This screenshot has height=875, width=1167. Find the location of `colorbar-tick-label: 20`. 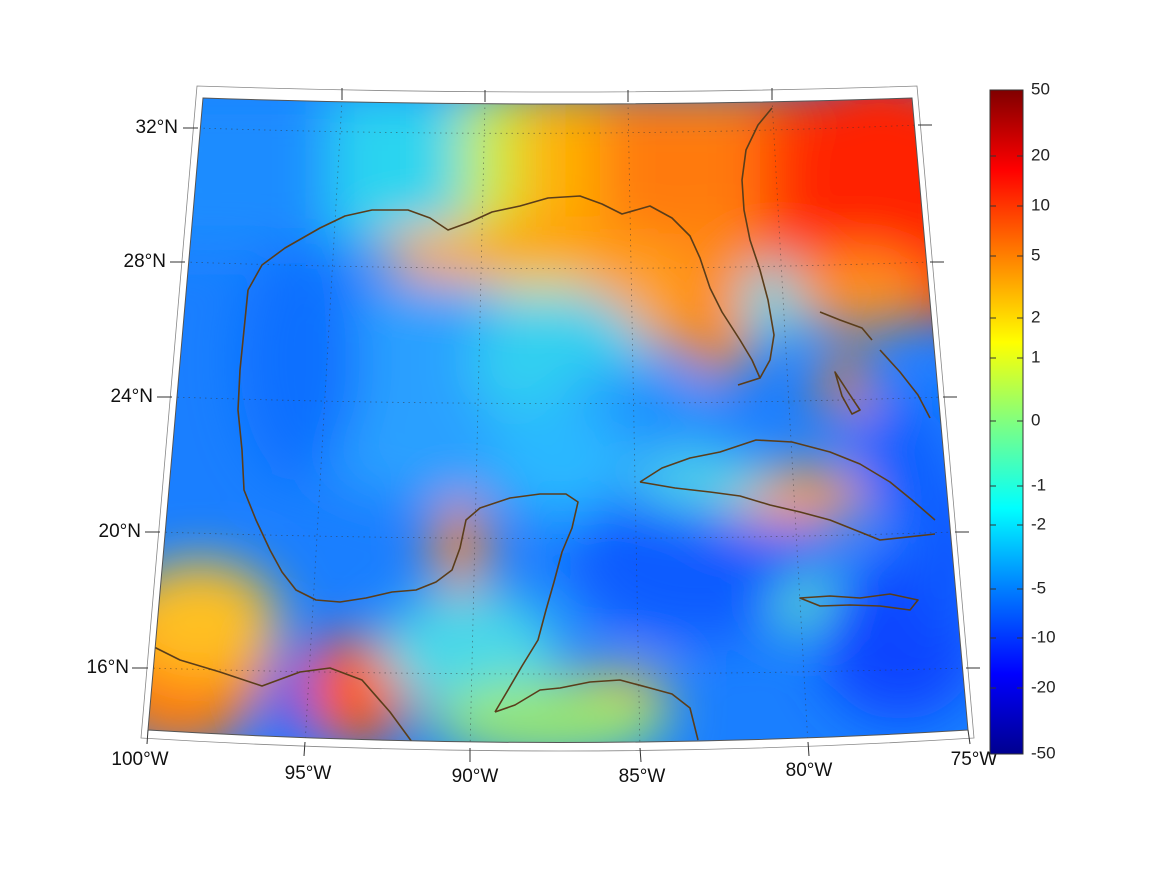

colorbar-tick-label: 20 is located at coordinates (1040, 154).